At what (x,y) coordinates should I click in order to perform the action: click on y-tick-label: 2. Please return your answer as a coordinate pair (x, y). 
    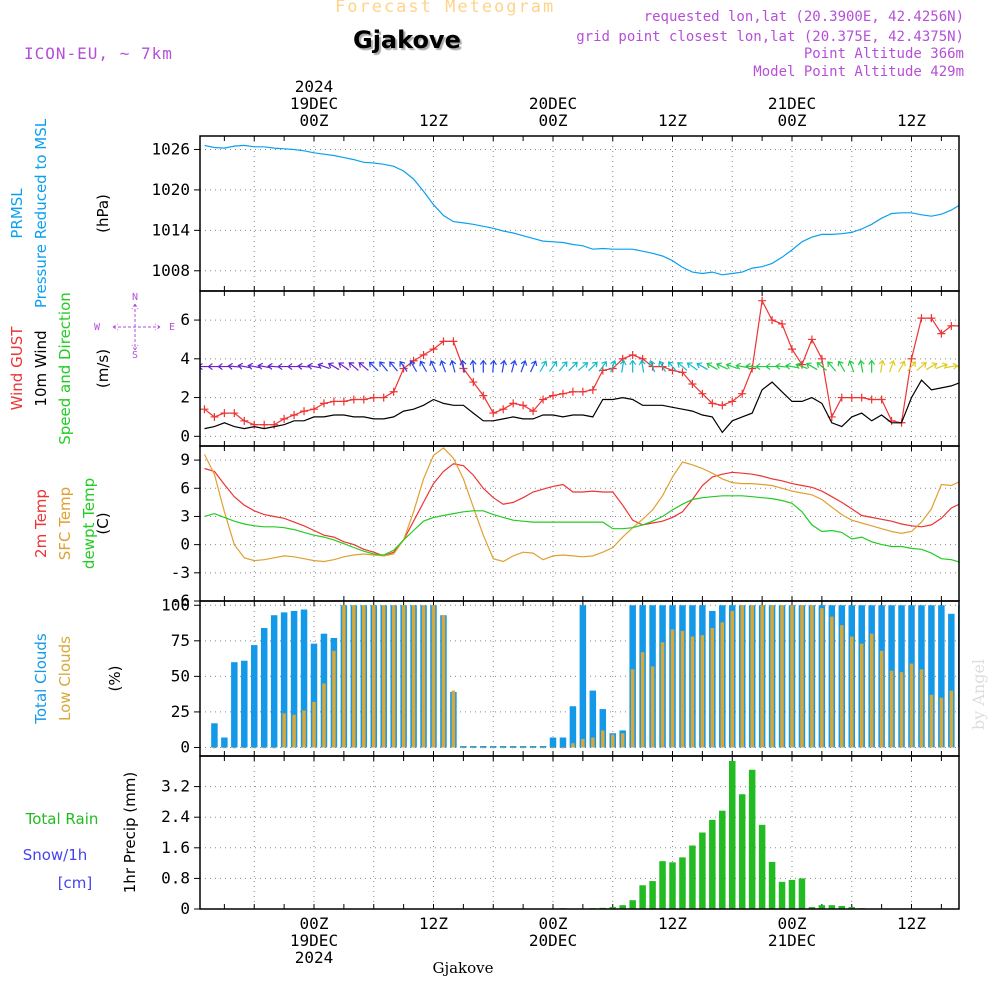
    Looking at the image, I should click on (185, 397).